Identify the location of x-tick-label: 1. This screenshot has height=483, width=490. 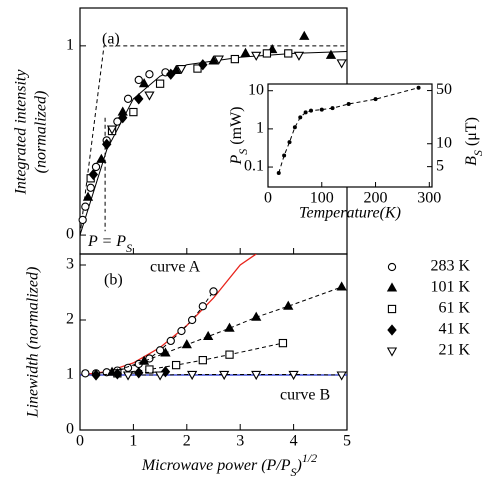
(133, 441).